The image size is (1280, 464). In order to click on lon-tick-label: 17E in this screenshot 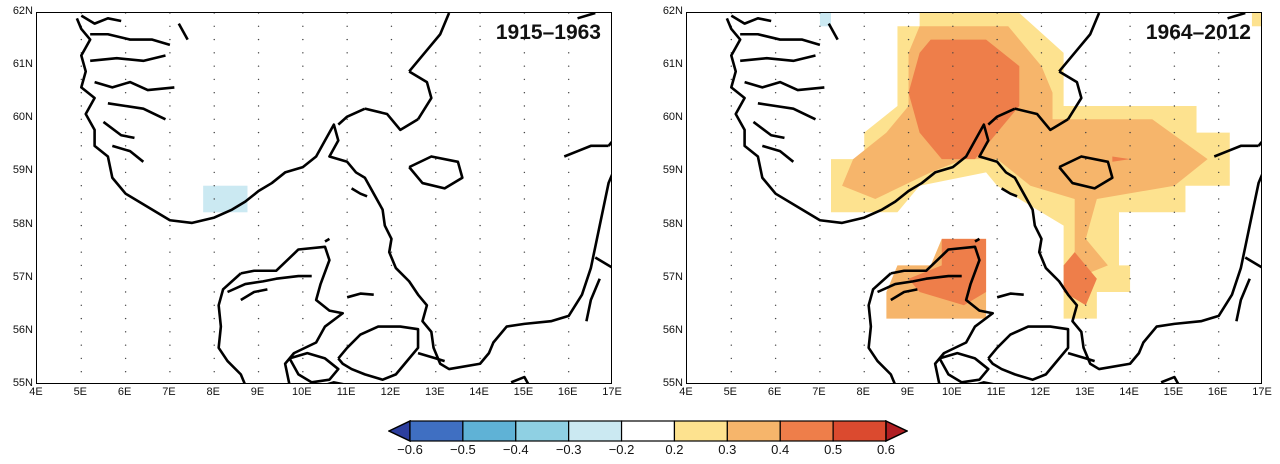, I will do `click(612, 392)`.